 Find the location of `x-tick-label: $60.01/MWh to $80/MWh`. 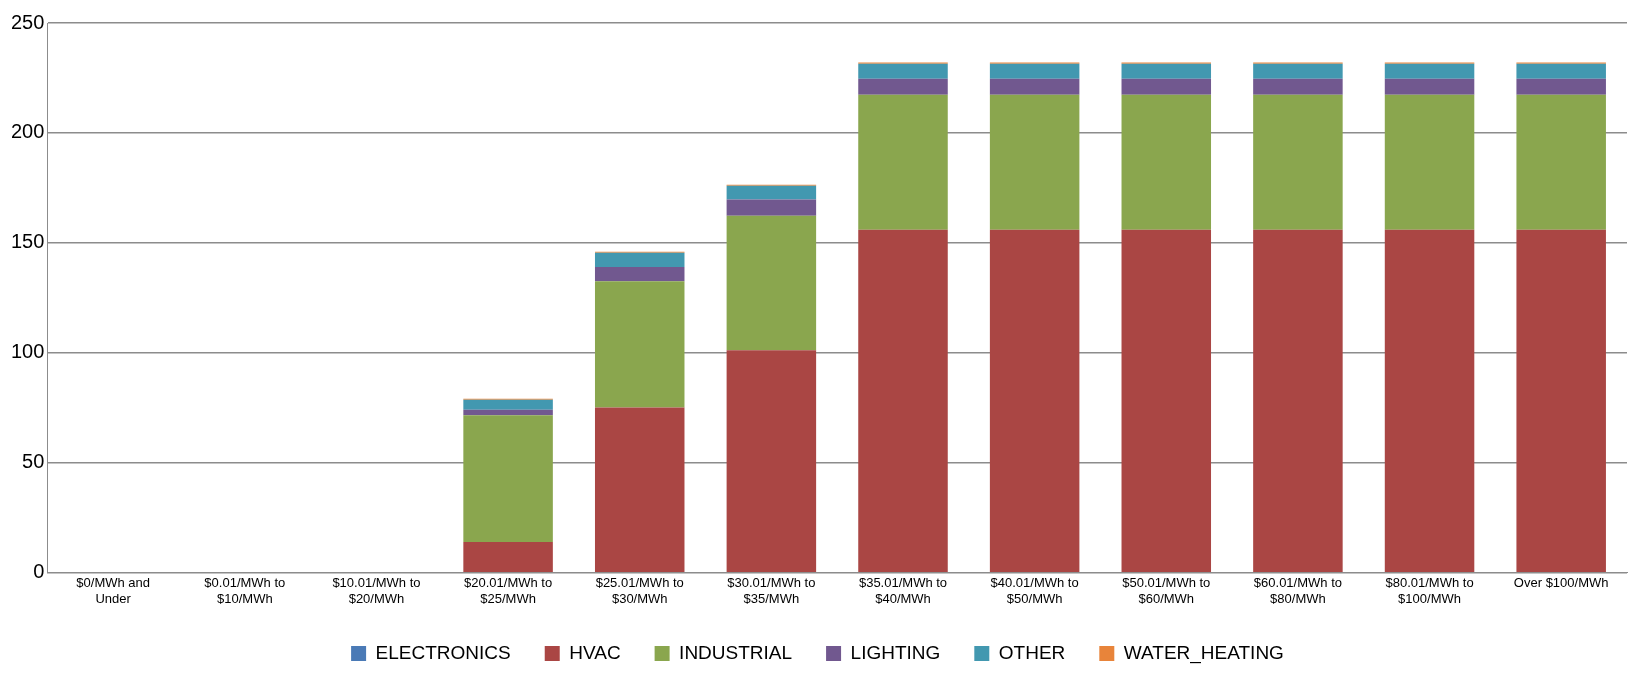

x-tick-label: $60.01/MWh to $80/MWh is located at coordinates (1297, 590).